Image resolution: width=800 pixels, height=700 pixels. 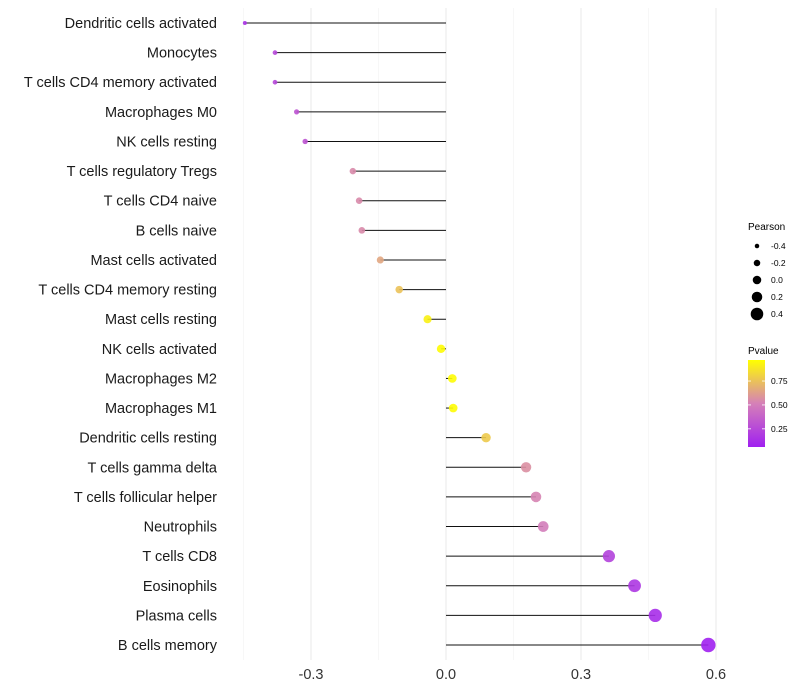 I want to click on x-tick-label: 0.0, so click(x=446, y=675).